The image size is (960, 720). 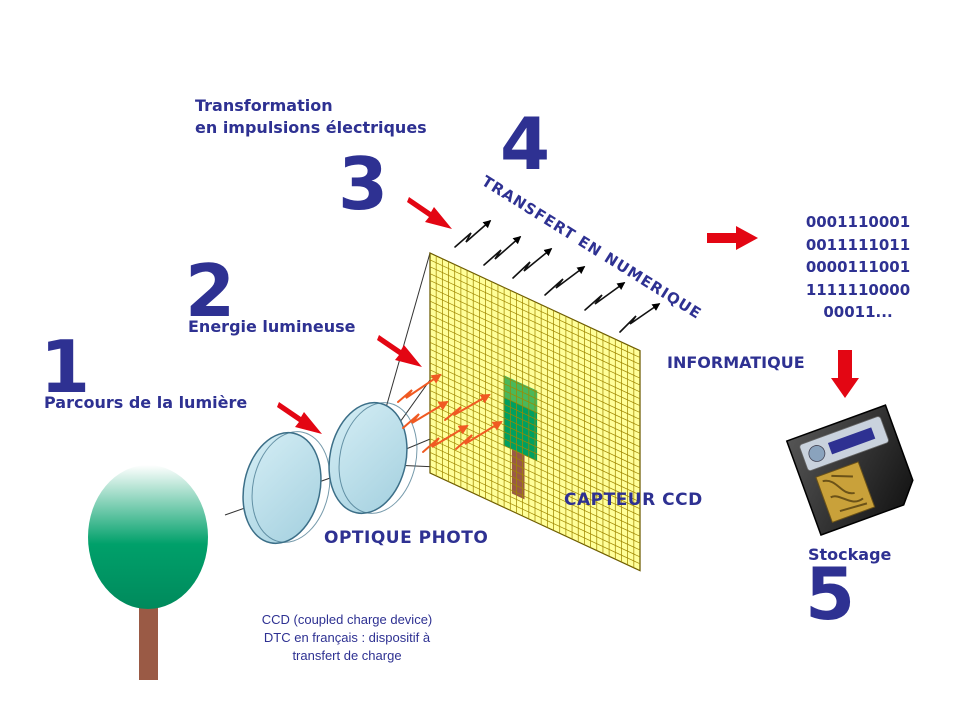 I want to click on step-2-label: Energie lumineuse, so click(x=272, y=326).